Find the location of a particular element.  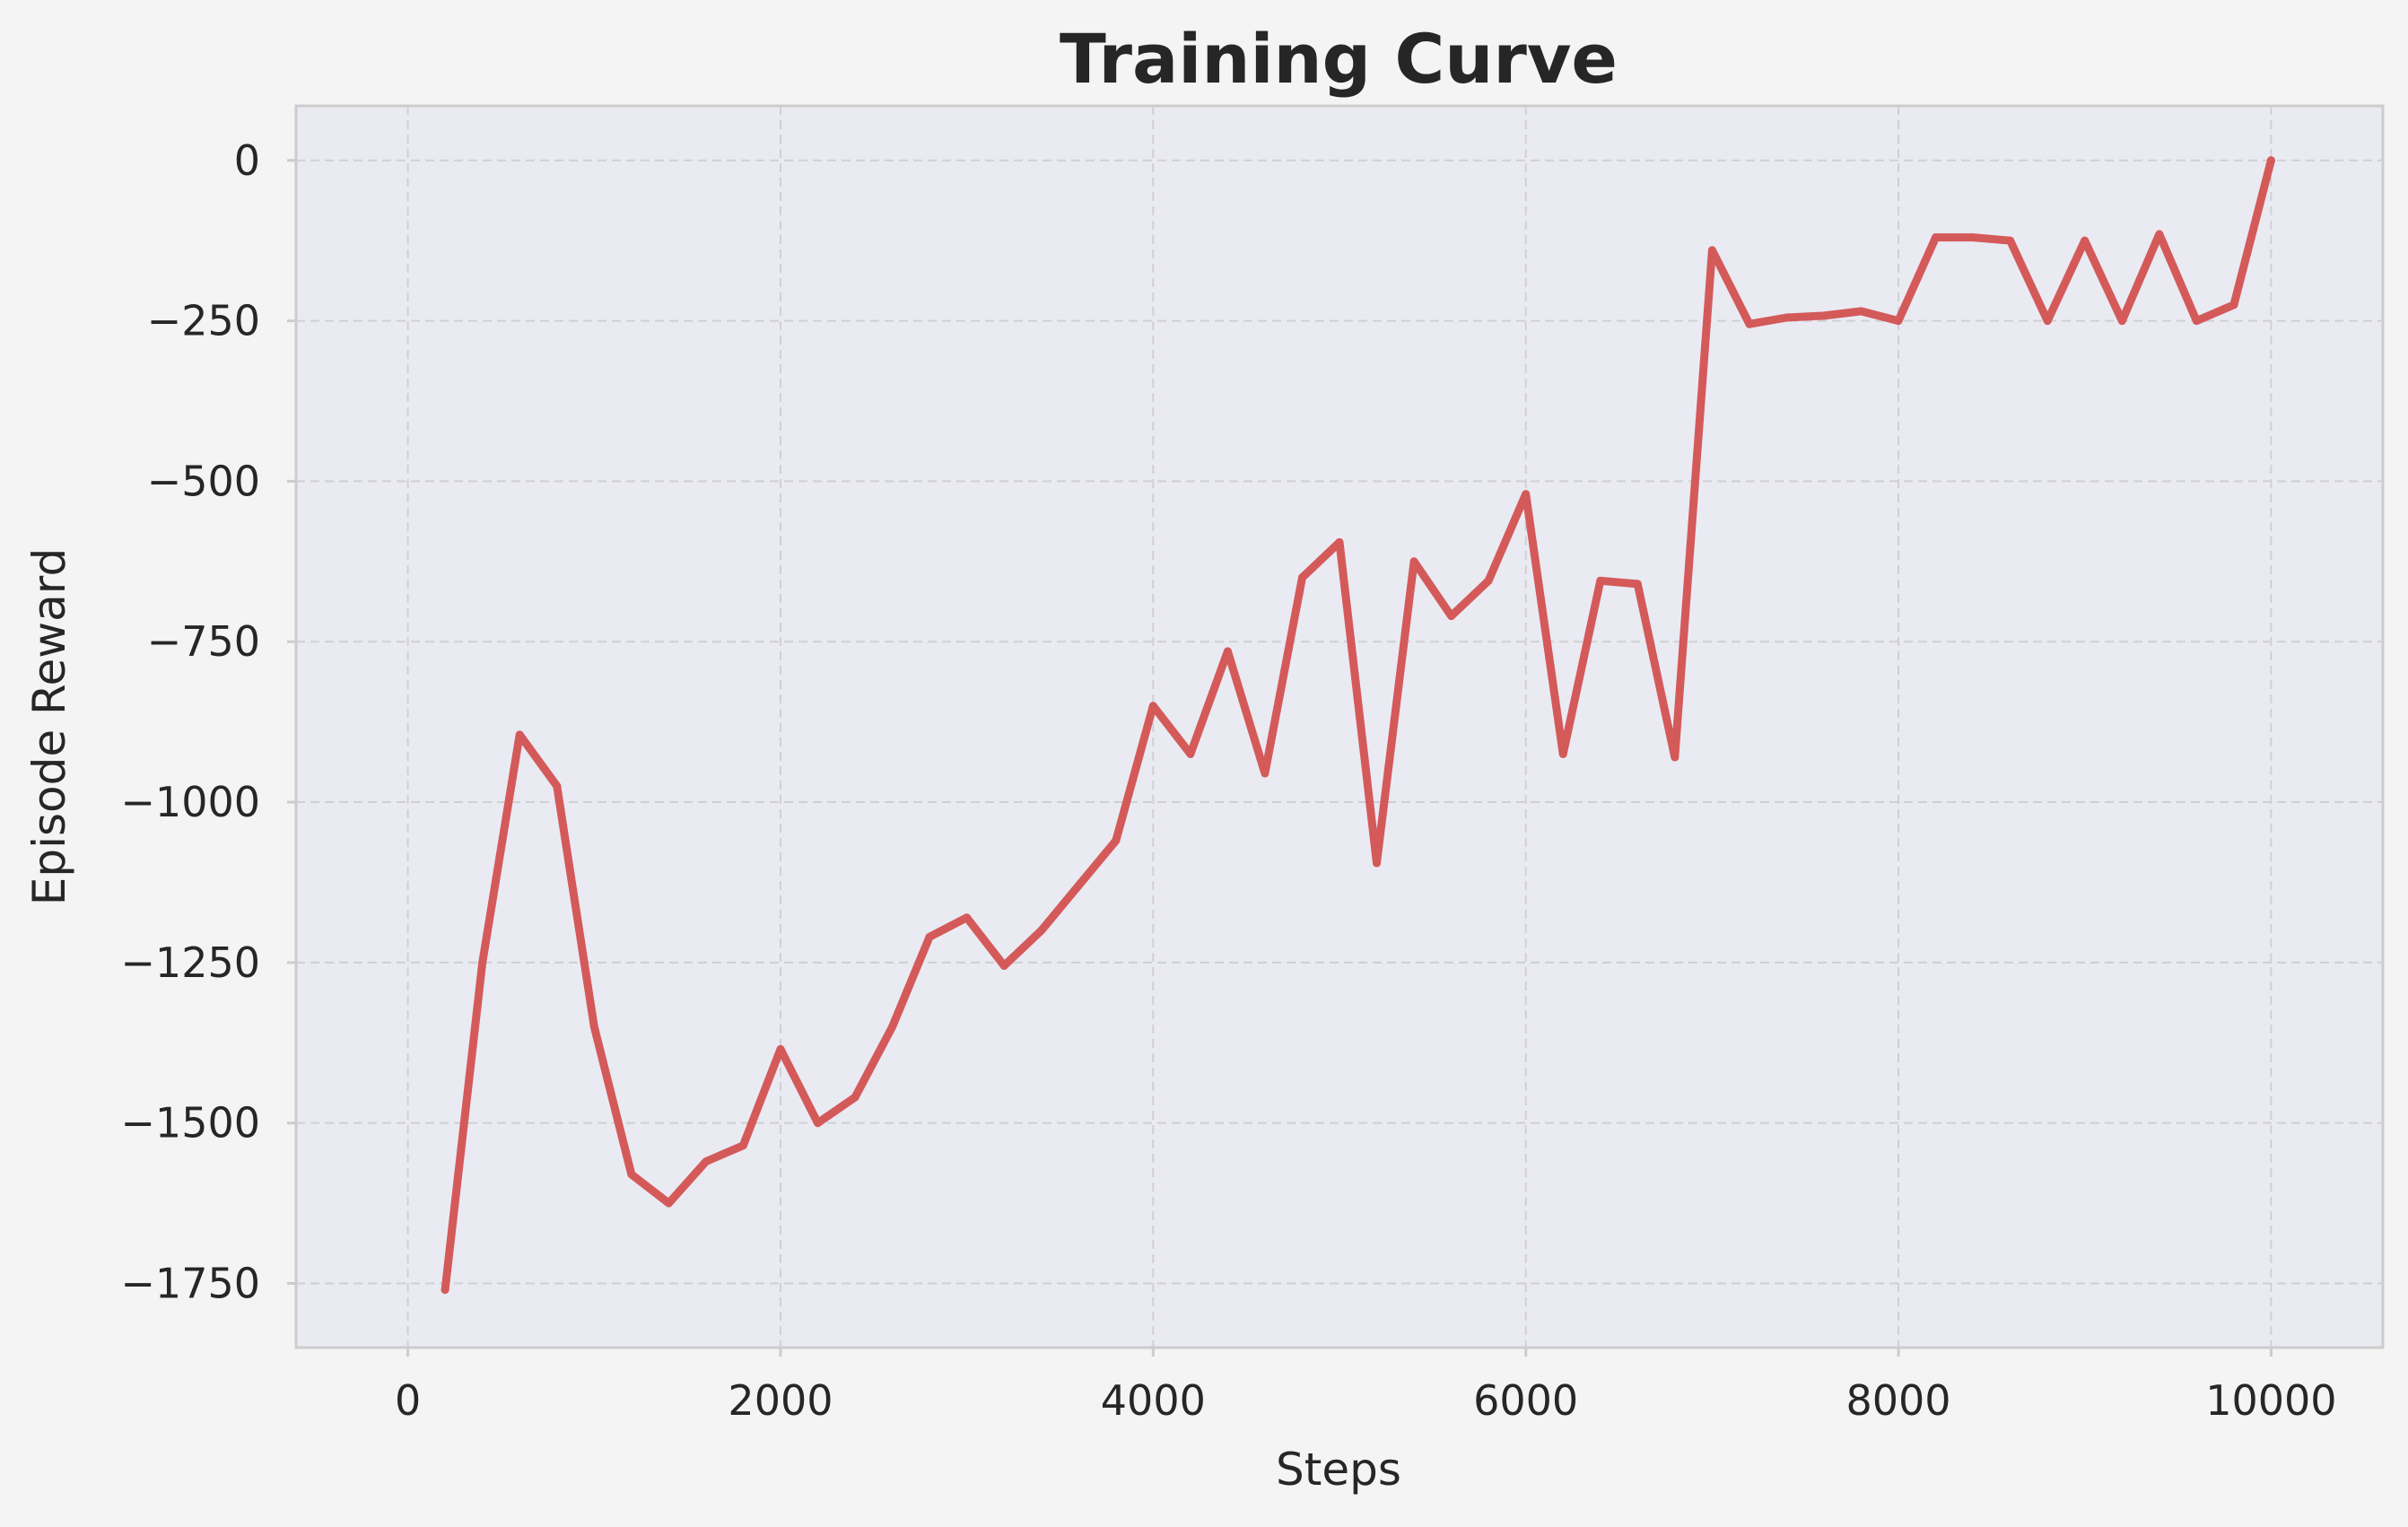

y-tick-label: −1500 is located at coordinates (190, 1123).